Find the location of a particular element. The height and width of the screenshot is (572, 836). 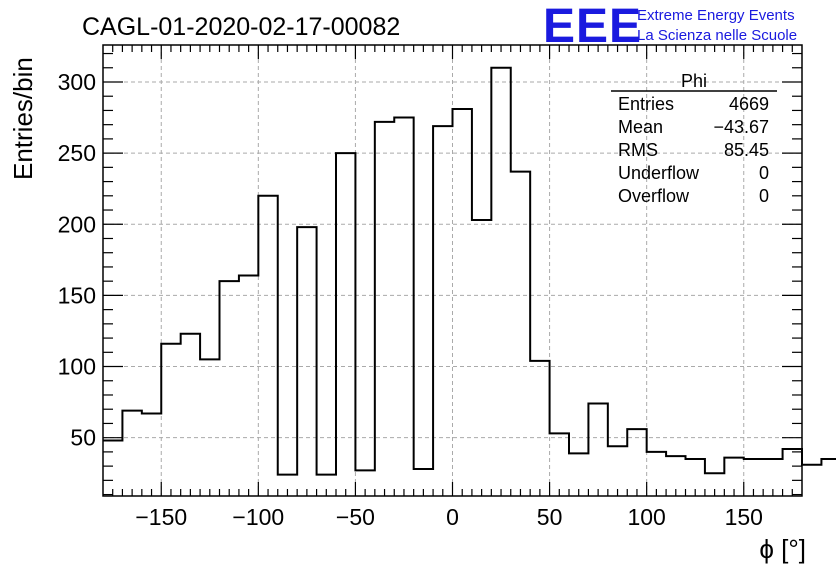

stats-label: RMS is located at coordinates (638, 150).